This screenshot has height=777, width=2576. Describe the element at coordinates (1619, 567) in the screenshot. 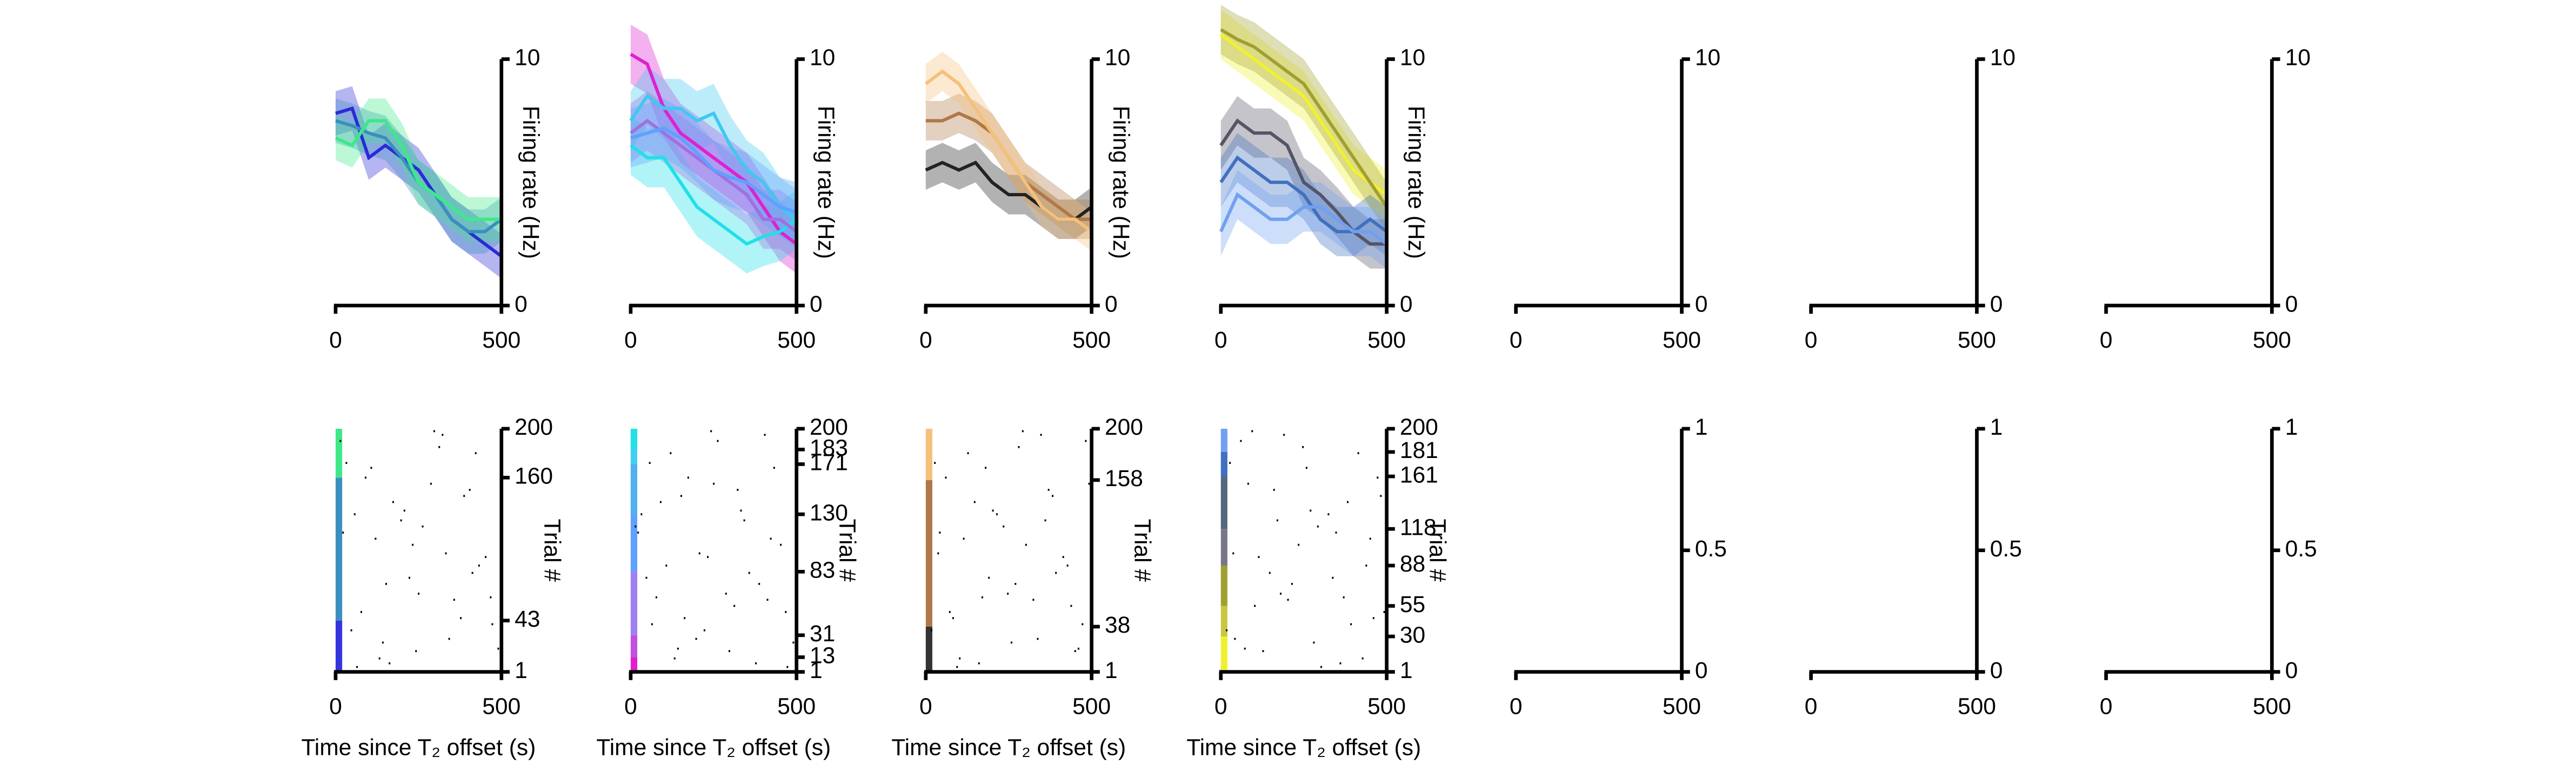

I see `panel: 0 500 0 0.5 1` at that location.